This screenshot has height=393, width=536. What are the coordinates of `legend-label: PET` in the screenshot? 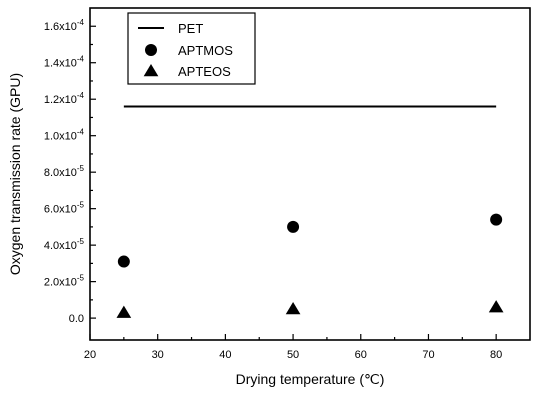 It's located at (190, 28).